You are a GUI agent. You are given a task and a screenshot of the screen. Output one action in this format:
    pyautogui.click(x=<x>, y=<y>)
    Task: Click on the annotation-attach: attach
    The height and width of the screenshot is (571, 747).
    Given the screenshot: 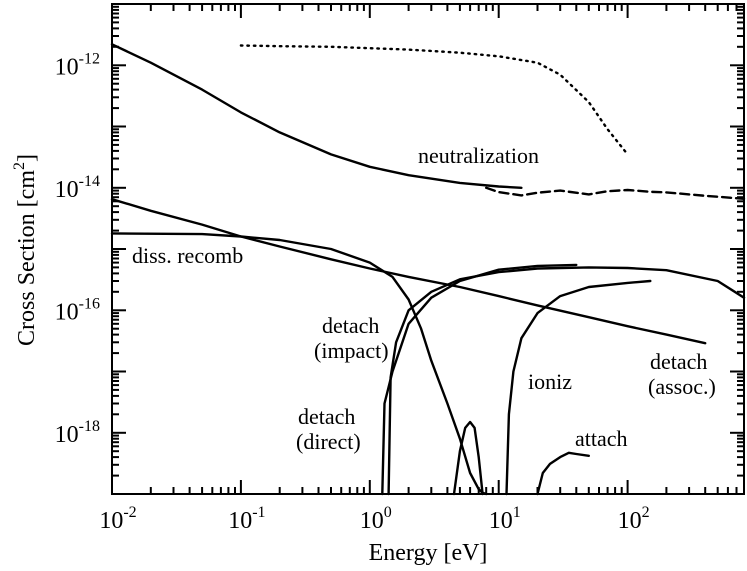 What is the action you would take?
    pyautogui.click(x=601, y=438)
    